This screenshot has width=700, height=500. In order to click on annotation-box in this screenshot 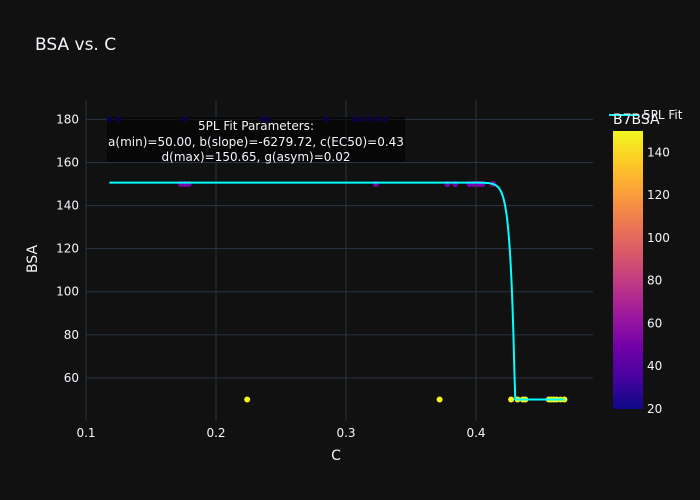, I will do `click(256, 139)`.